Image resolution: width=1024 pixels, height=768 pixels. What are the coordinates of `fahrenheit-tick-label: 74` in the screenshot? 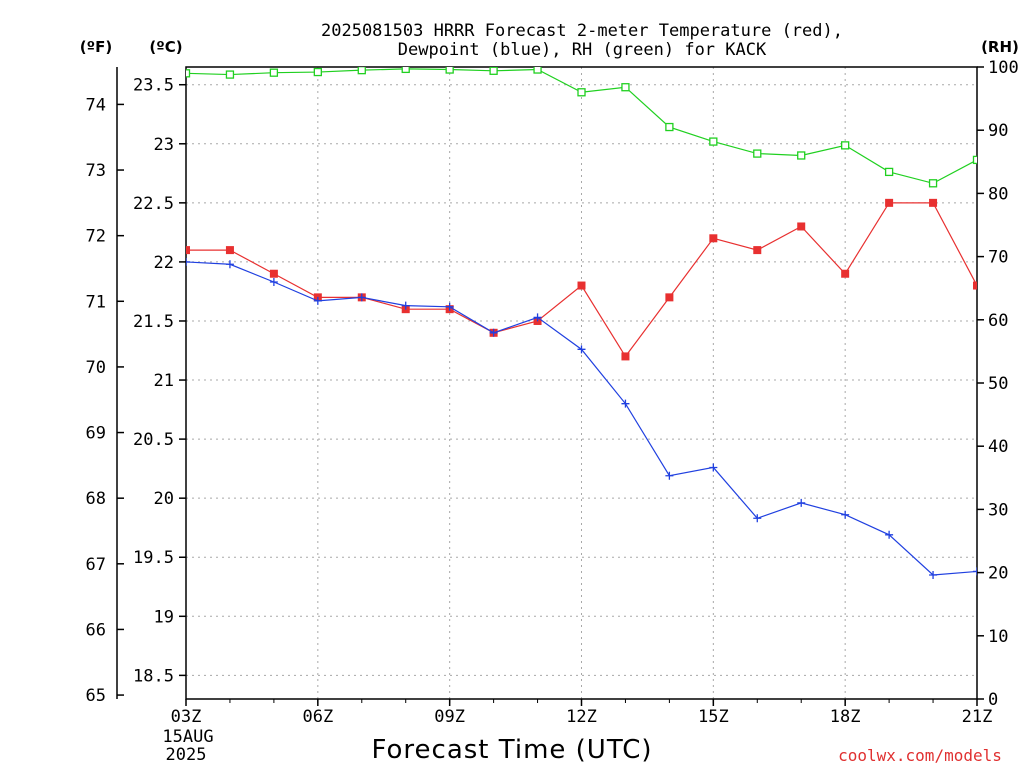 It's located at (96, 105).